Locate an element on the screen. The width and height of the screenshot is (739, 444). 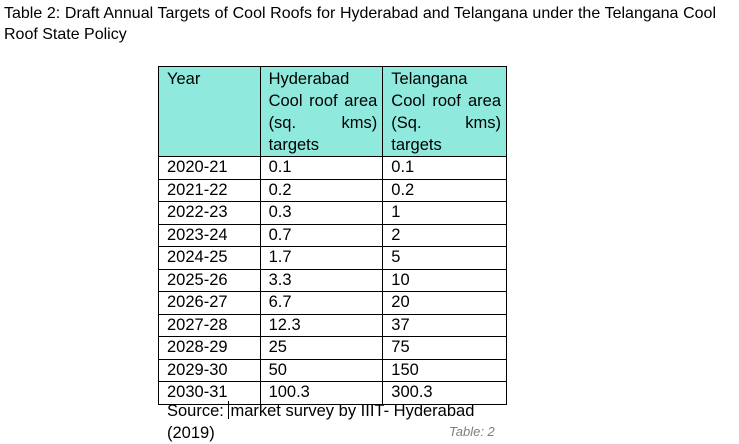
cell-year: 2022-23 is located at coordinates (209, 213).